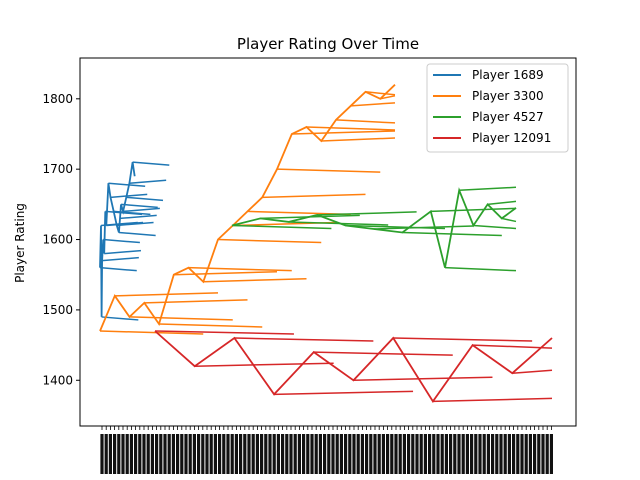 This screenshot has width=640, height=480. Describe the element at coordinates (57, 99) in the screenshot. I see `y-tick-label: 1800` at that location.